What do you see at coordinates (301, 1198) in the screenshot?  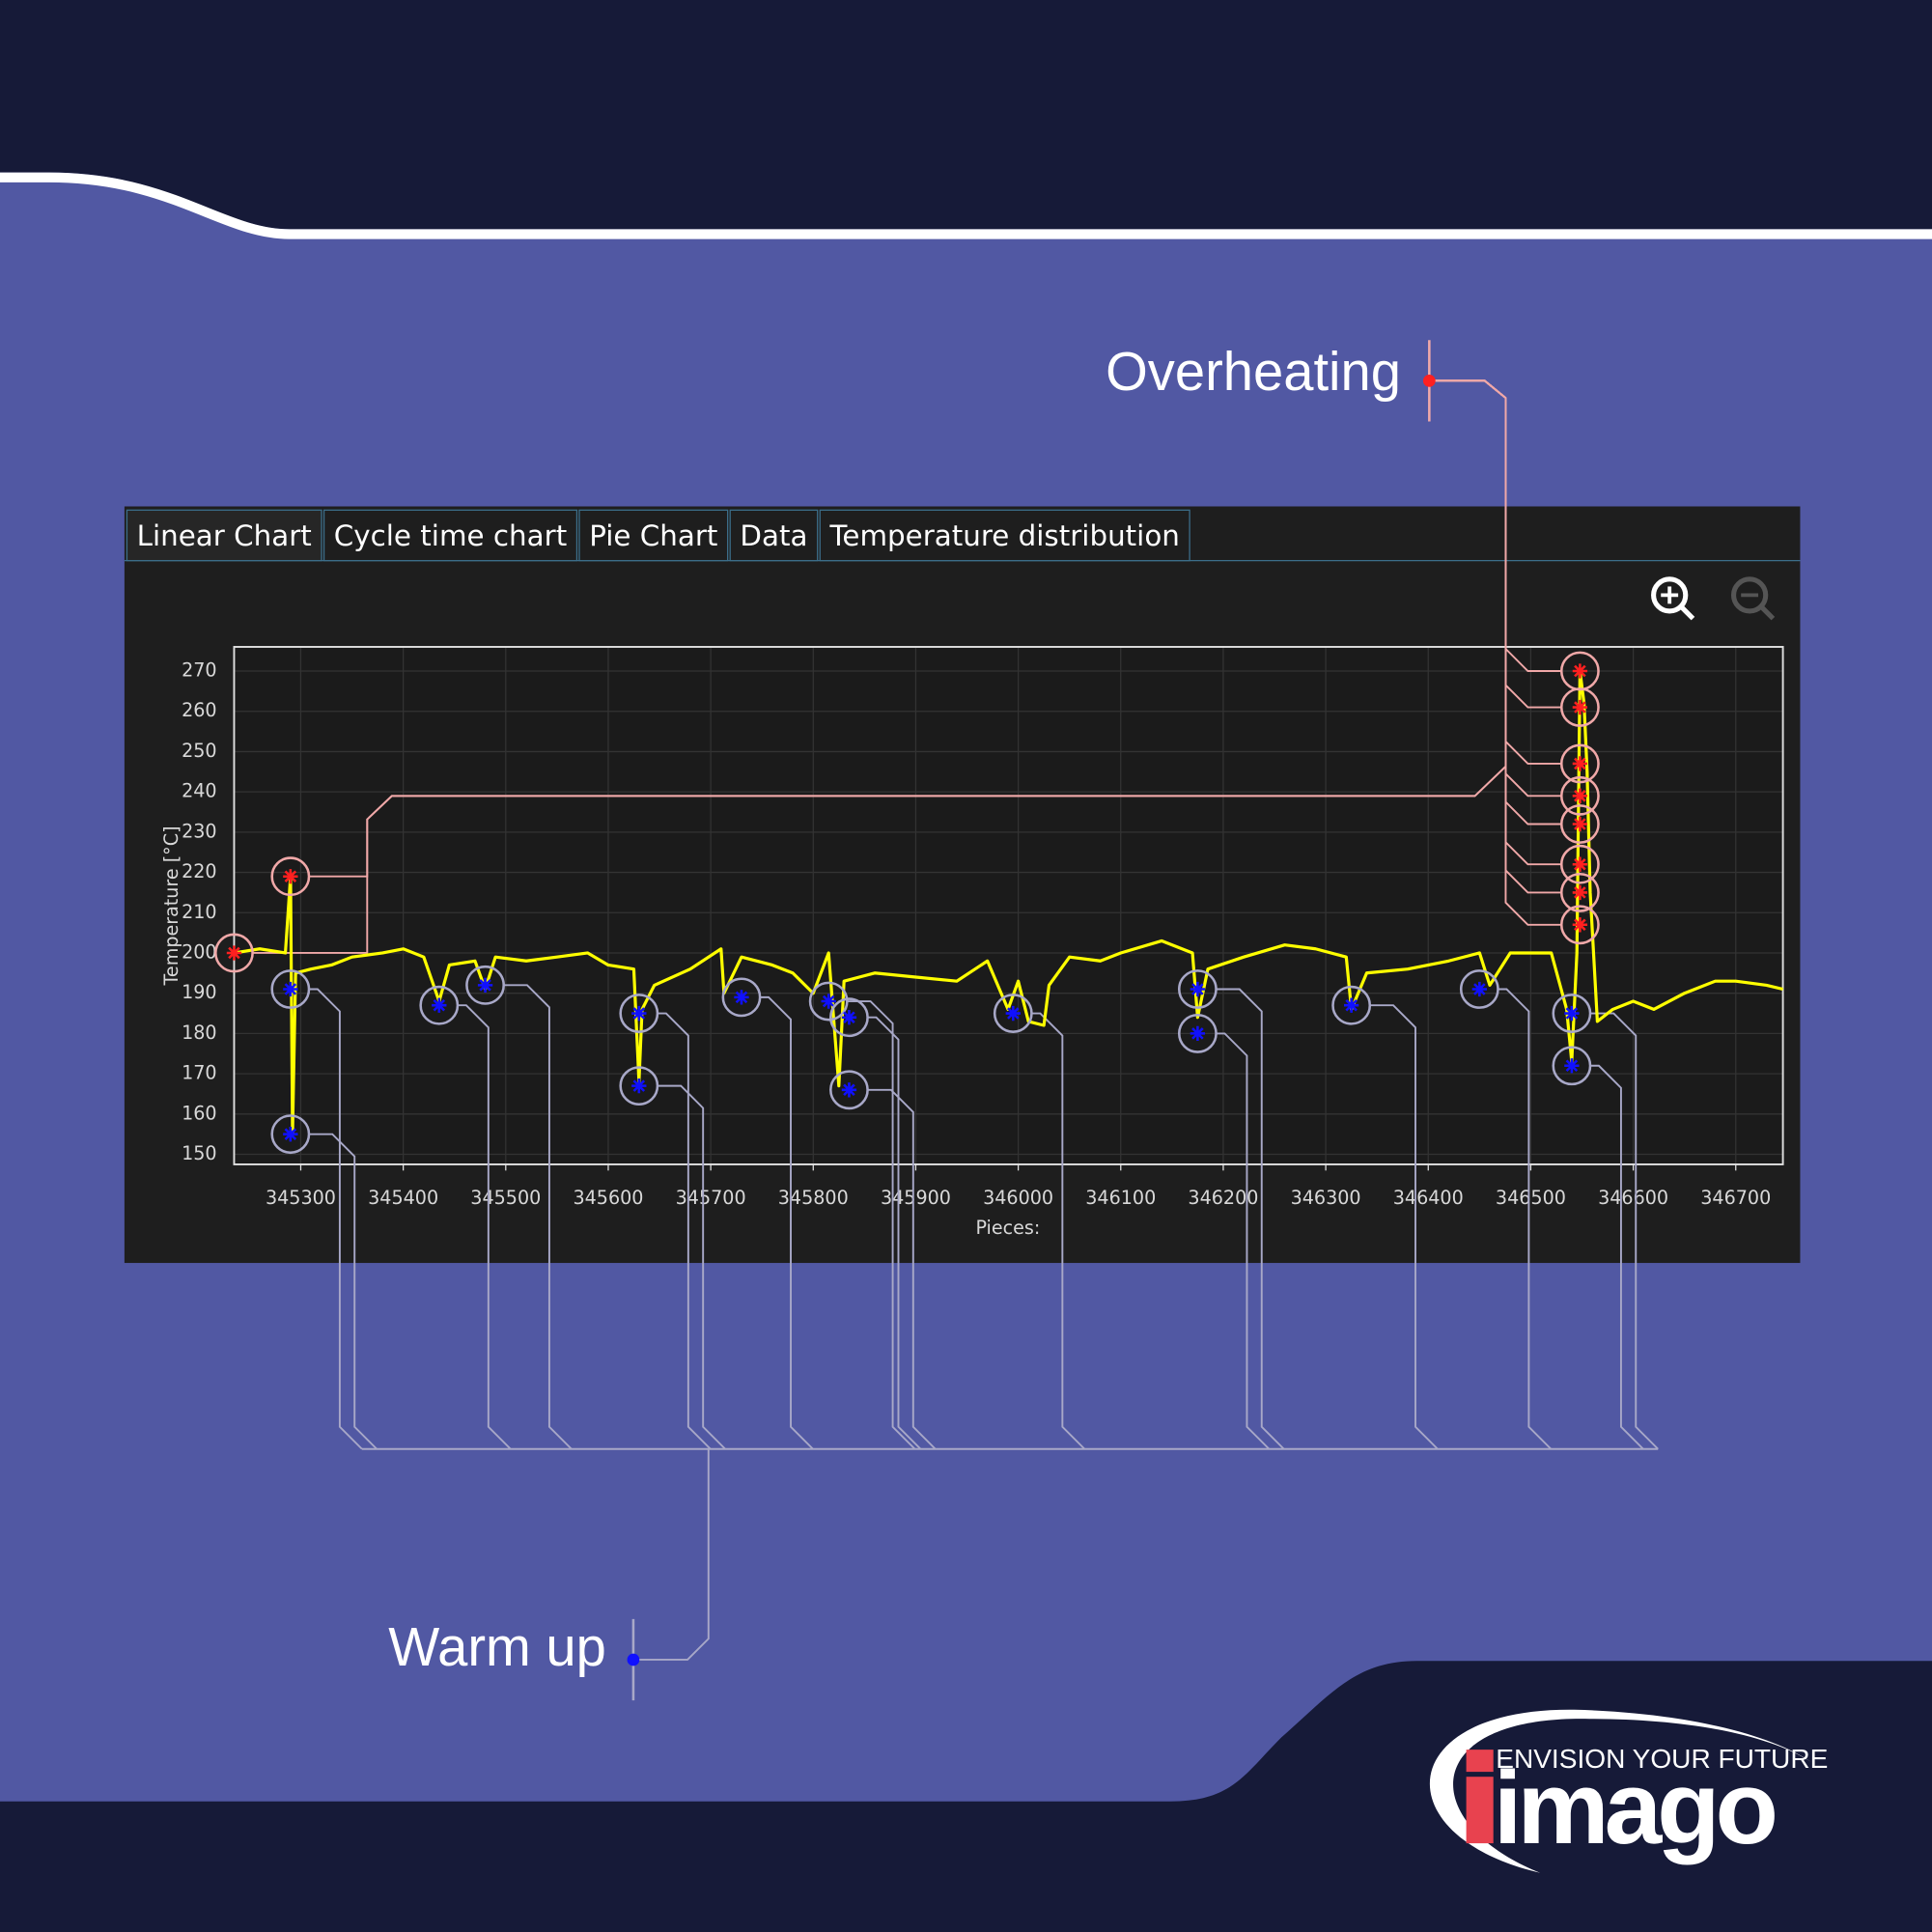 I see `x-tick-label: 345300` at bounding box center [301, 1198].